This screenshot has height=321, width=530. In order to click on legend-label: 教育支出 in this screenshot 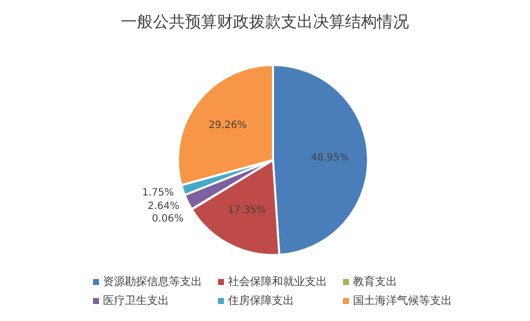, I will do `click(375, 281)`.